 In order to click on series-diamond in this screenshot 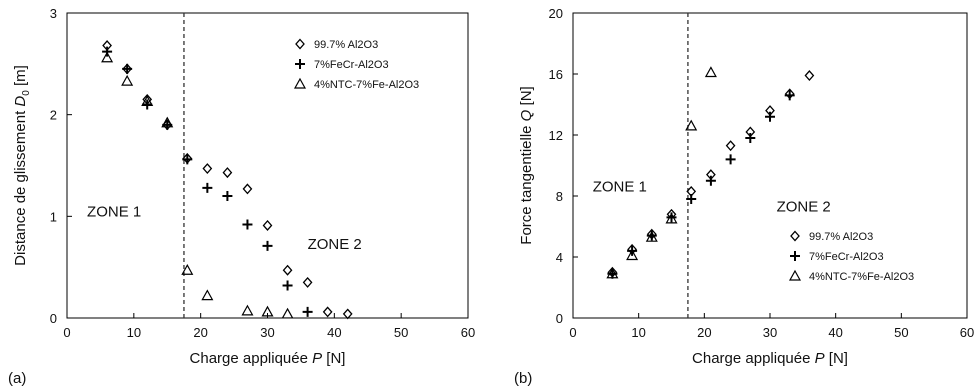, I will do `click(711, 174)`.